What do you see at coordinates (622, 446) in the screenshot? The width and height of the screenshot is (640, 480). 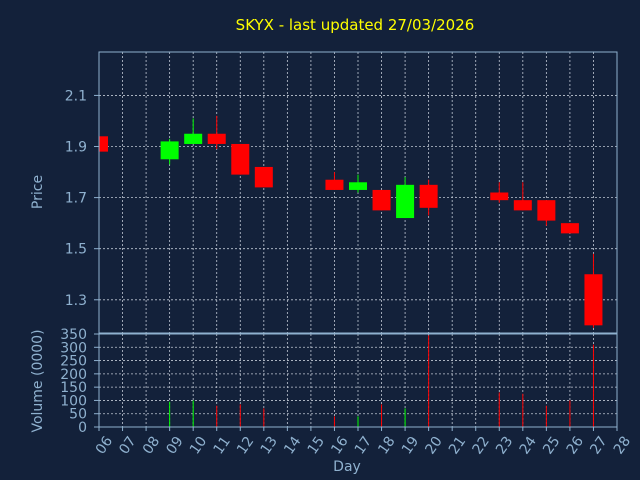 I see `day-tick-label: 28` at bounding box center [622, 446].